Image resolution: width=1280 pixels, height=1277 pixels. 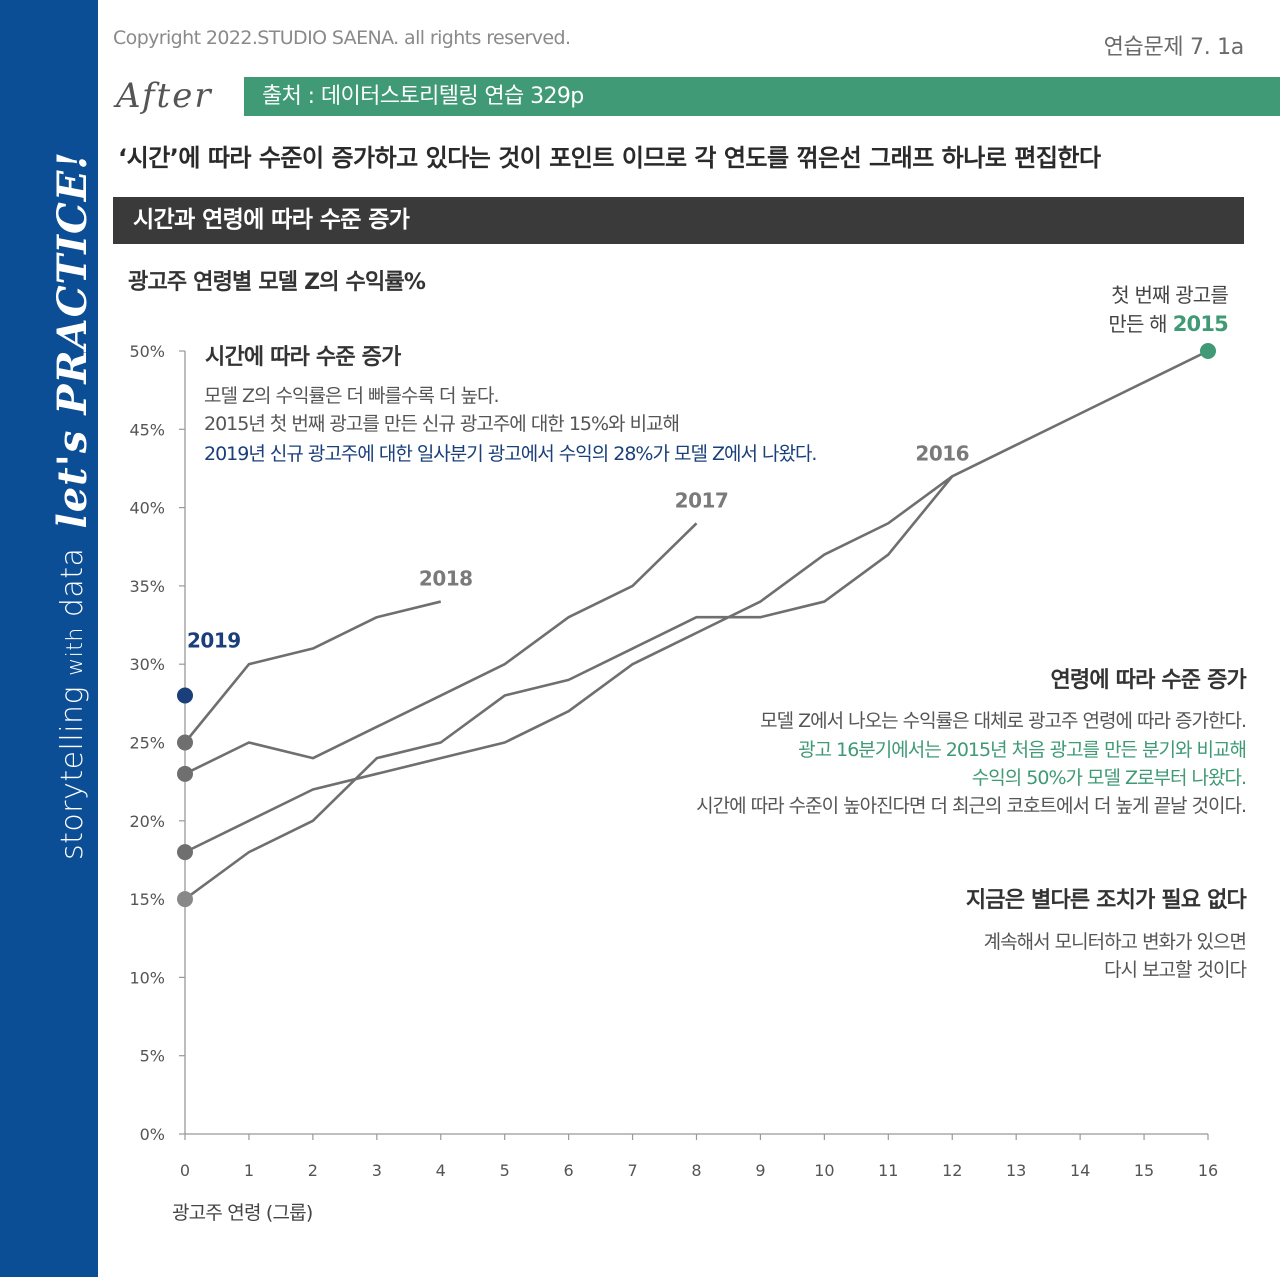 I want to click on after-label: After, so click(x=164, y=96).